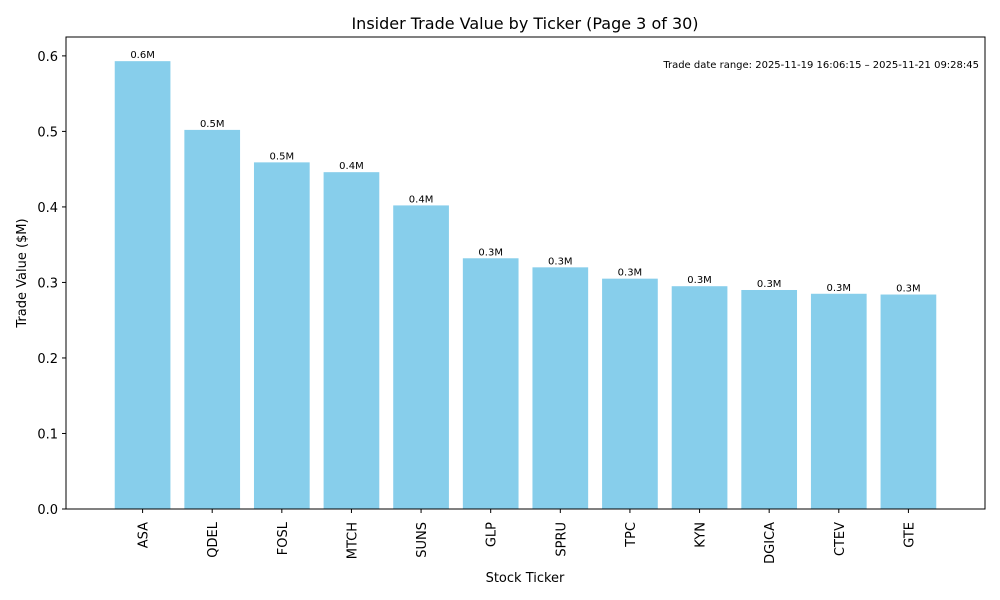 This screenshot has height=600, width=1000. Describe the element at coordinates (47, 283) in the screenshot. I see `y-tick-label: 0.3` at that location.